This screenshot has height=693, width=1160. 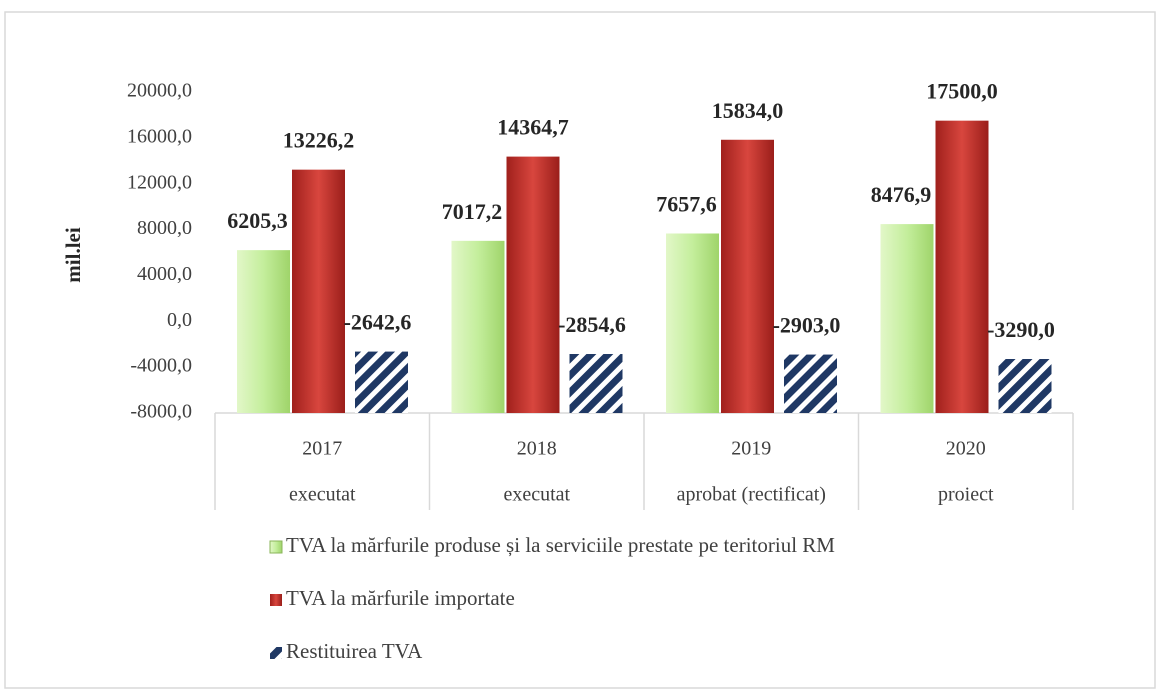 I want to click on x-tick-label: 2017, so click(x=322, y=449).